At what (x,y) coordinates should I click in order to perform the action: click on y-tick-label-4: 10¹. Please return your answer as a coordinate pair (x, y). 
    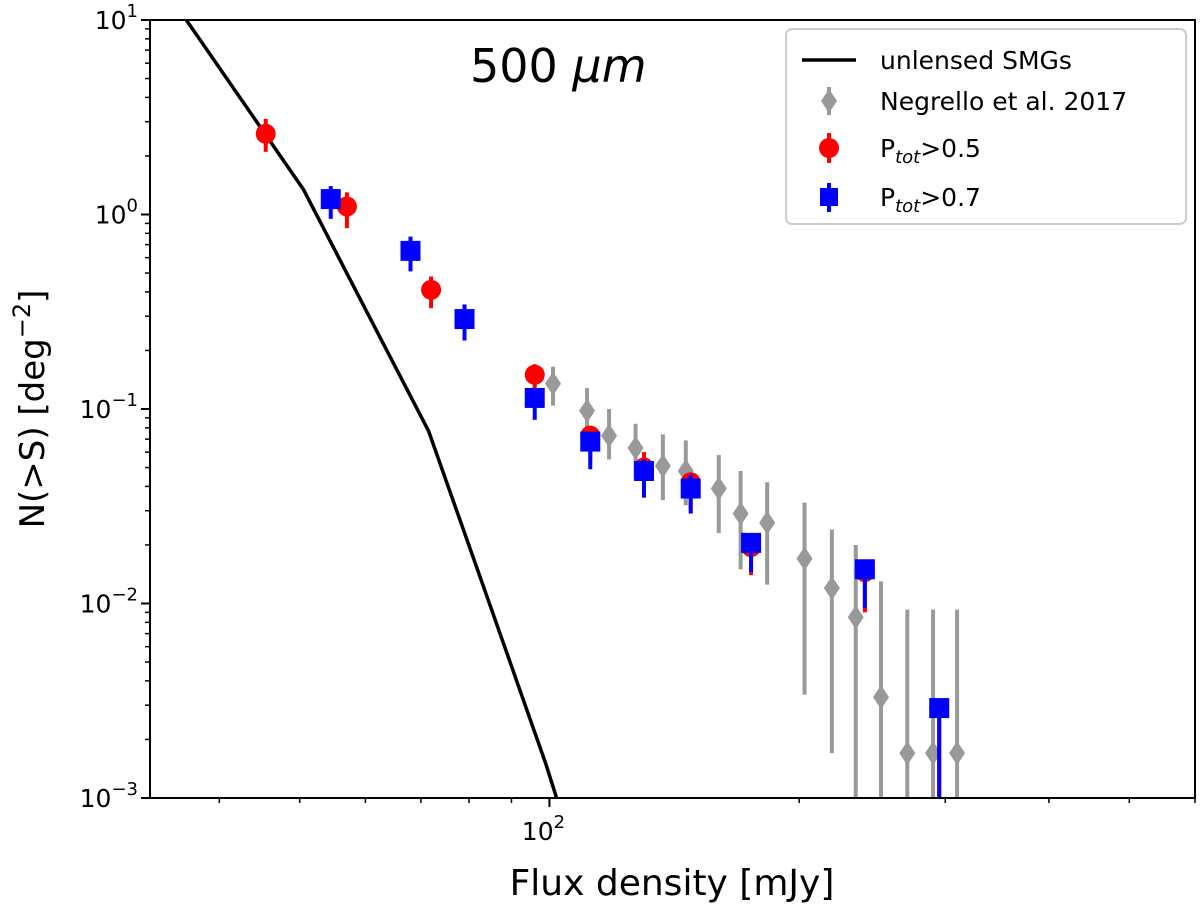
    Looking at the image, I should click on (116, 18).